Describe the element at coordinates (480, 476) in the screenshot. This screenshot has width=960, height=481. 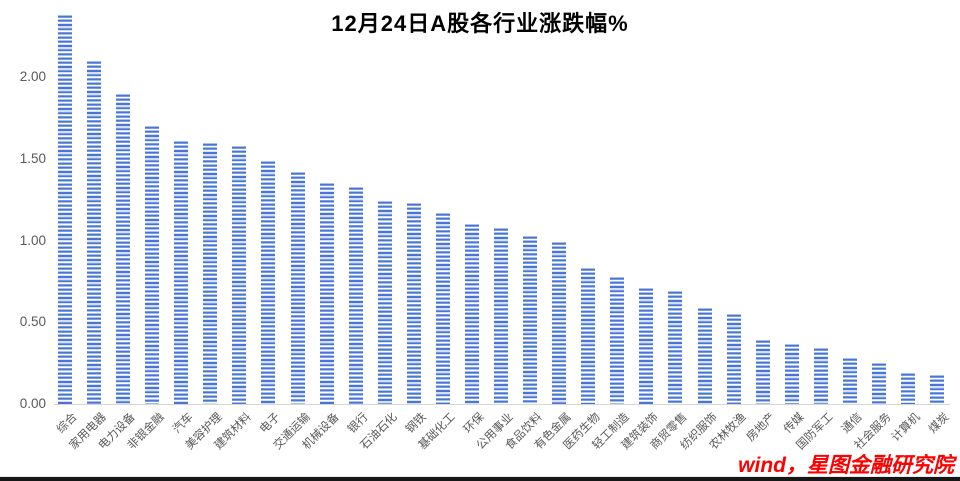
I see `window-edge-highlight` at that location.